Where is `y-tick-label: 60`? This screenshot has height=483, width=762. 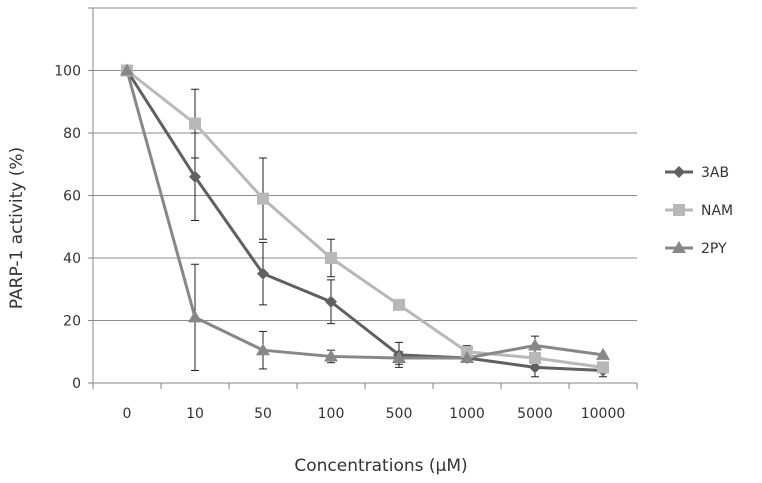 y-tick-label: 60 is located at coordinates (72, 197).